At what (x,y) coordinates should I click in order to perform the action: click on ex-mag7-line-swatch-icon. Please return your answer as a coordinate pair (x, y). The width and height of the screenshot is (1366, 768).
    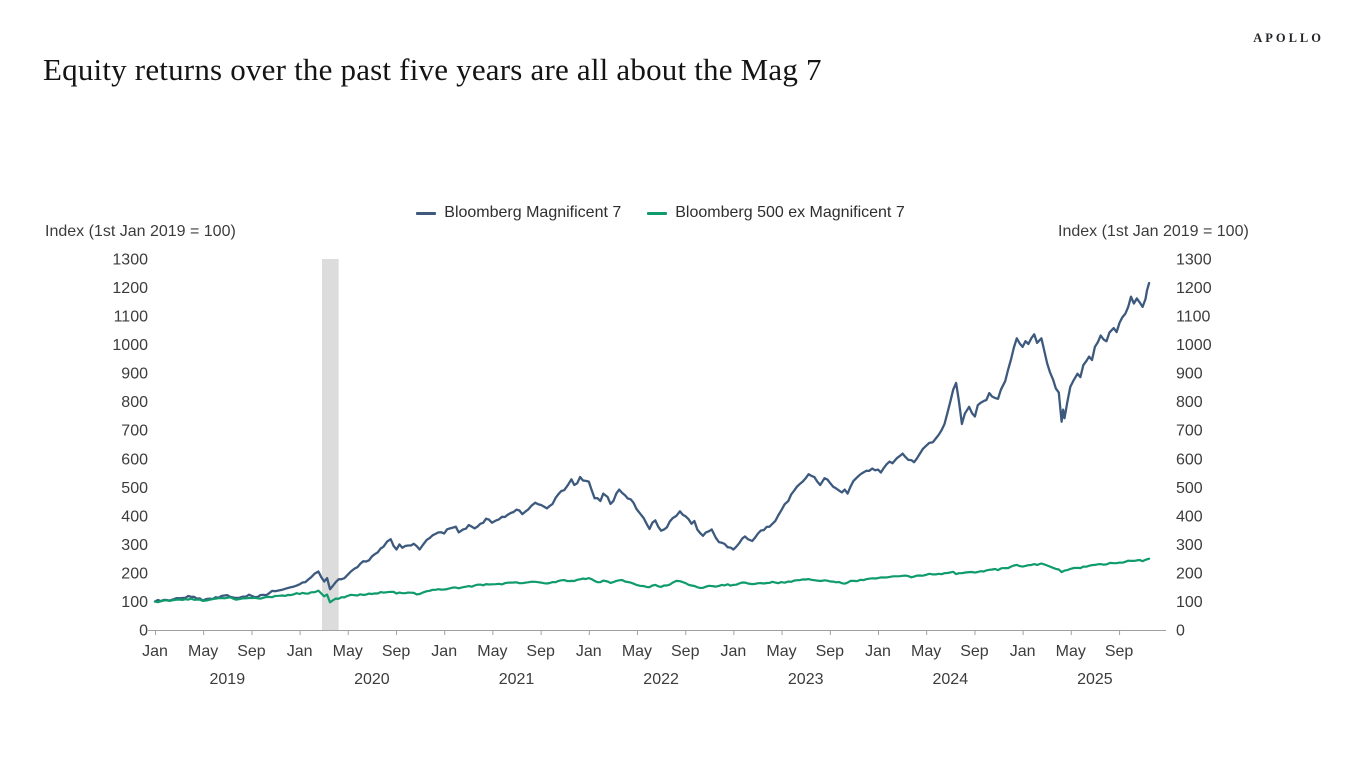
    Looking at the image, I should click on (657, 213).